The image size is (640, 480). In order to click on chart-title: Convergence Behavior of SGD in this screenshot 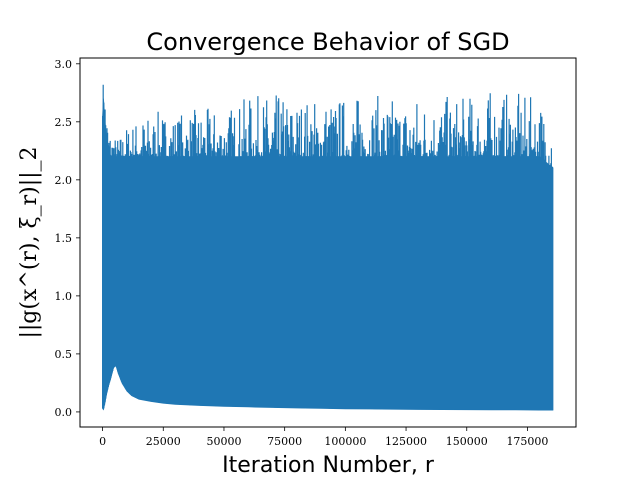, I will do `click(327, 42)`.